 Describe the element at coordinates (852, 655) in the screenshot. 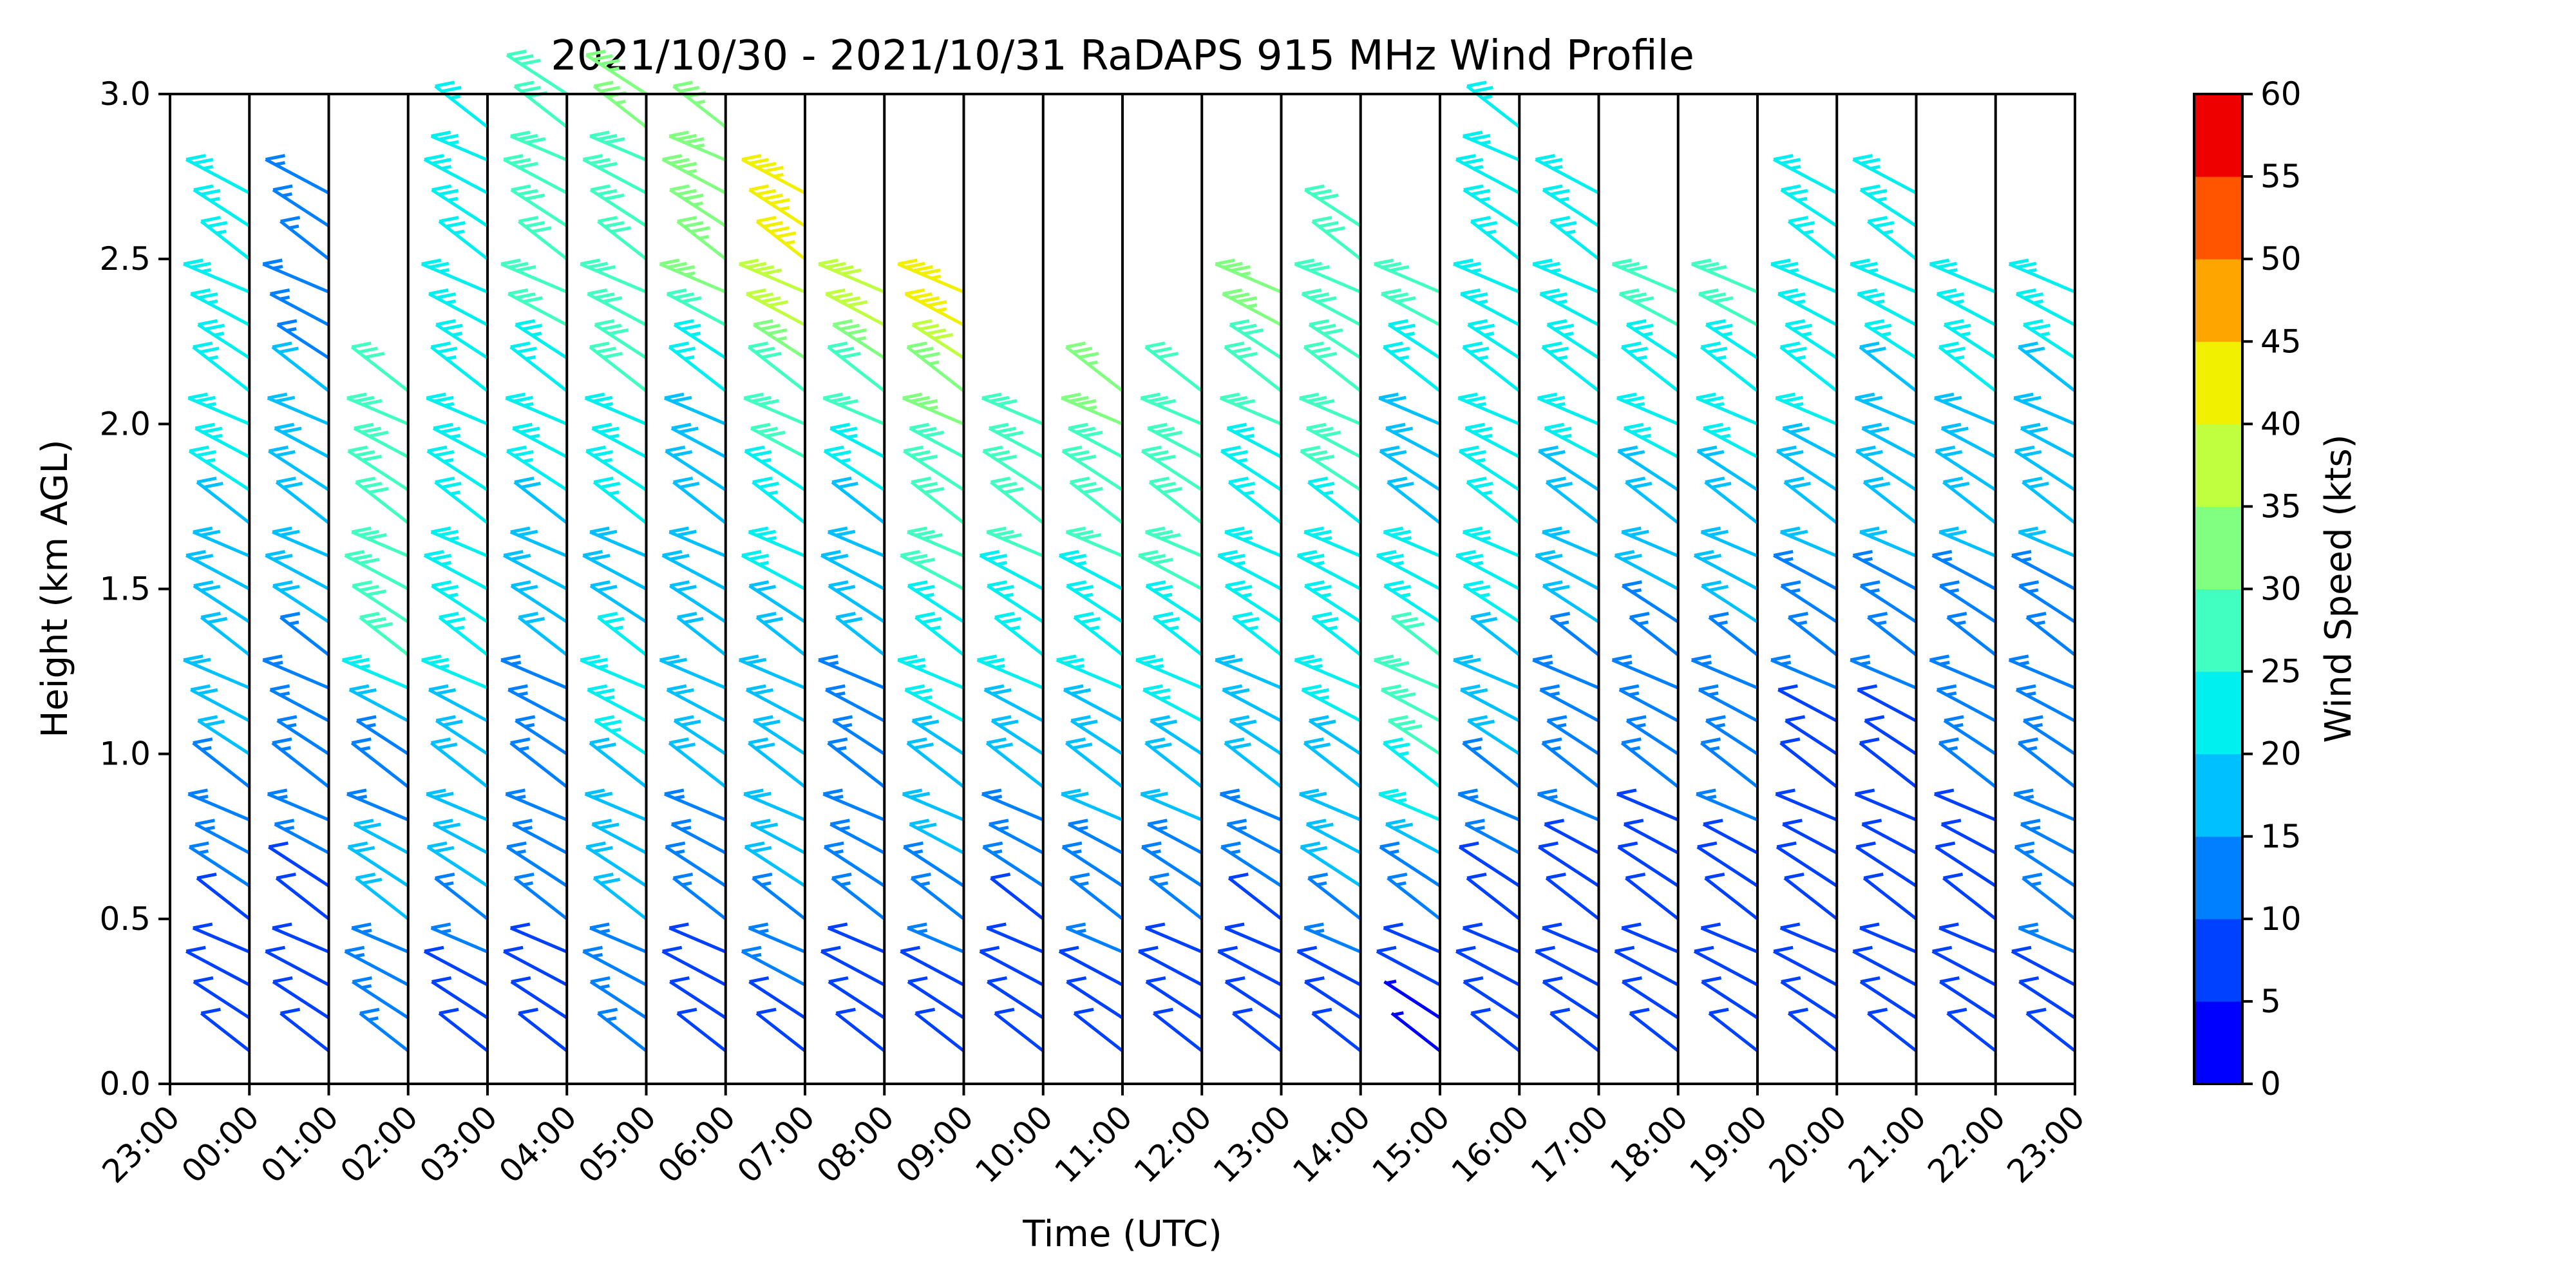

I see `profile-07:00` at that location.